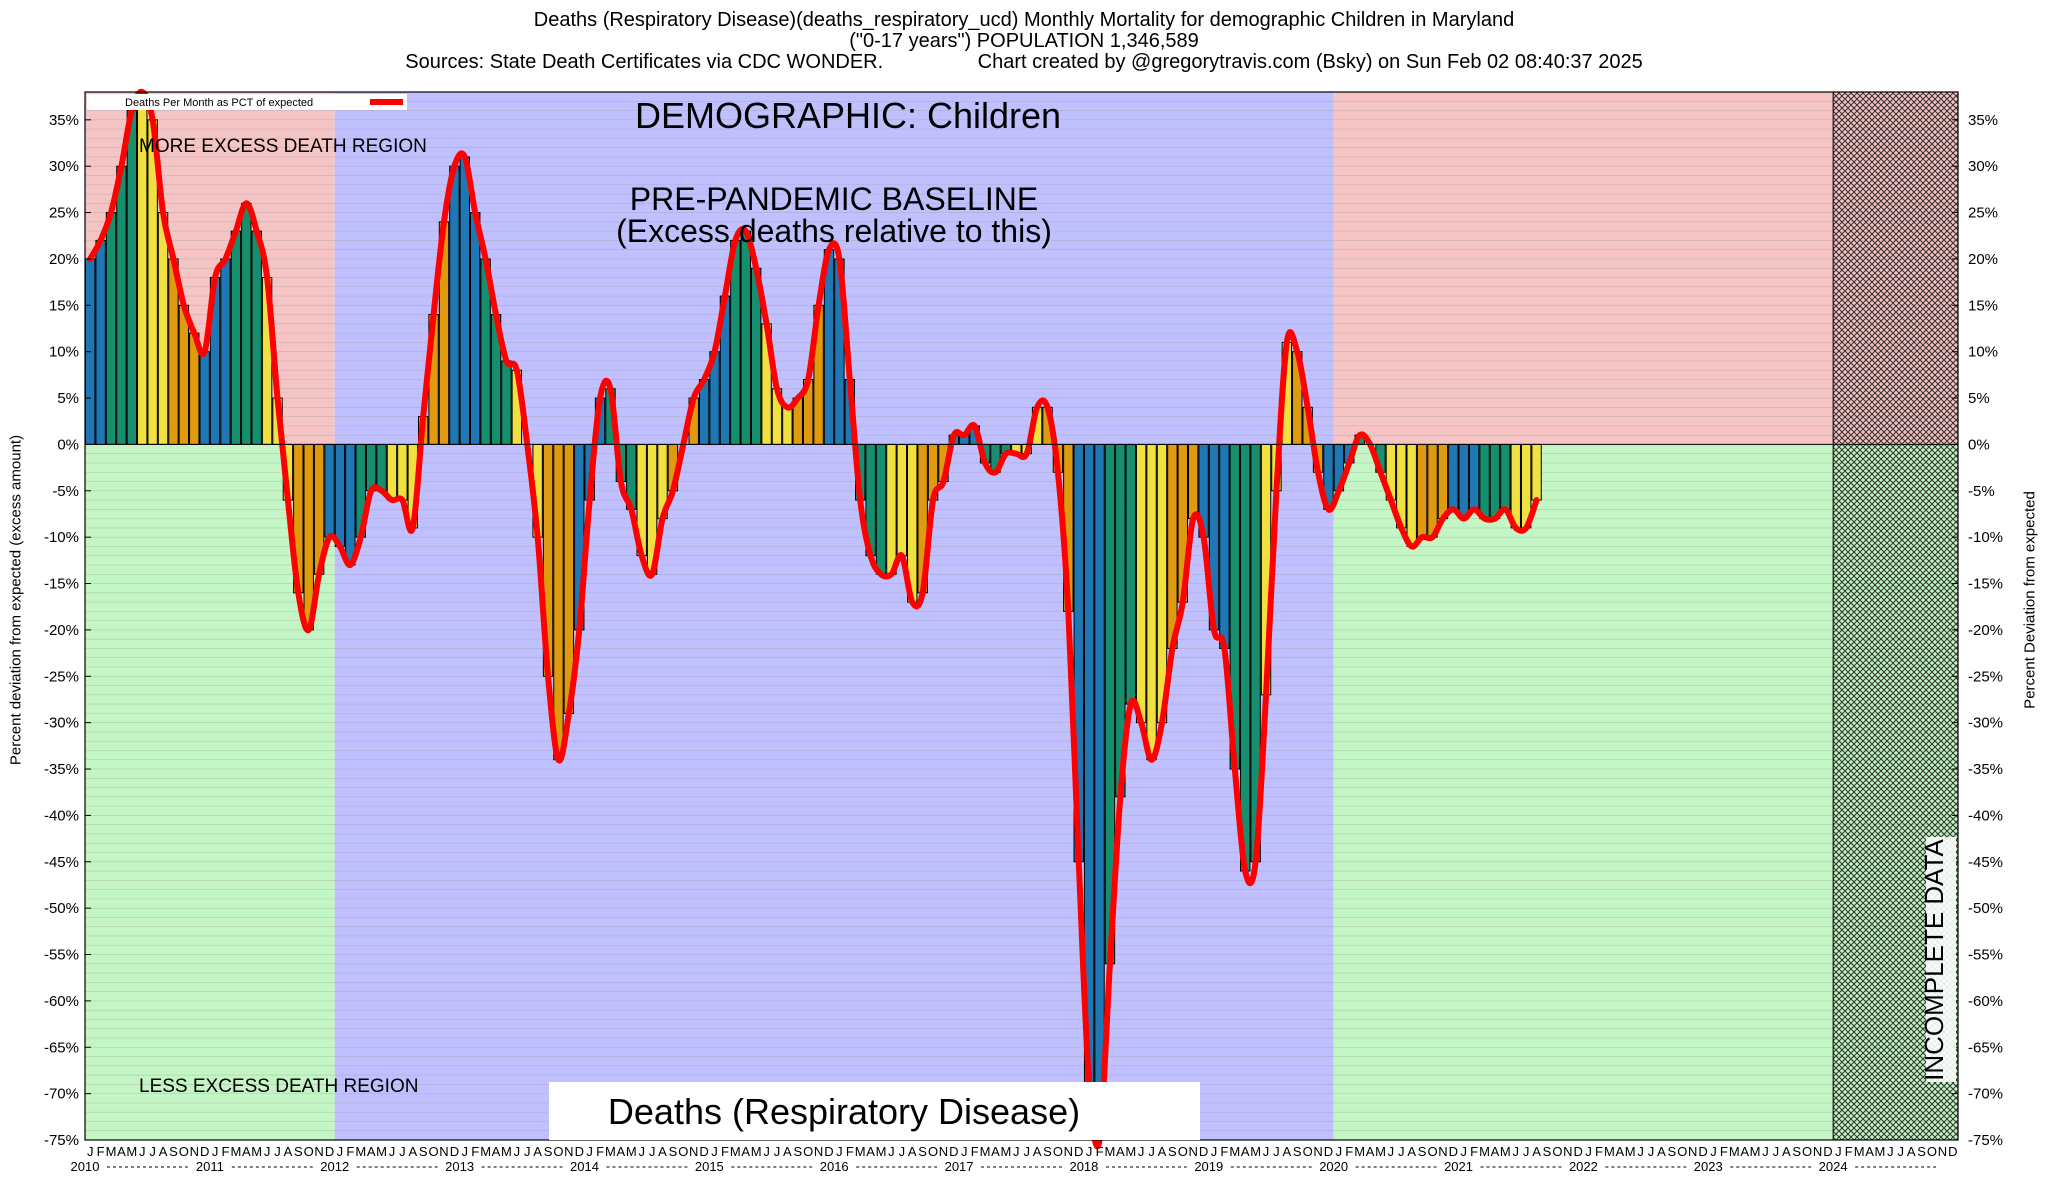  What do you see at coordinates (1708, 1166) in the screenshot?
I see `year-tick: 2023` at bounding box center [1708, 1166].